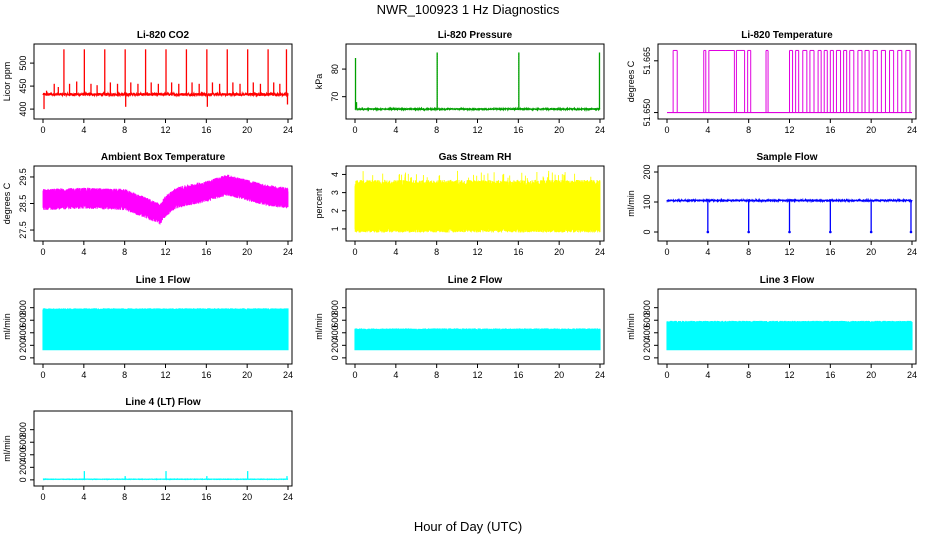  What do you see at coordinates (163, 280) in the screenshot?
I see `panel-title: Line 1 Flow` at bounding box center [163, 280].